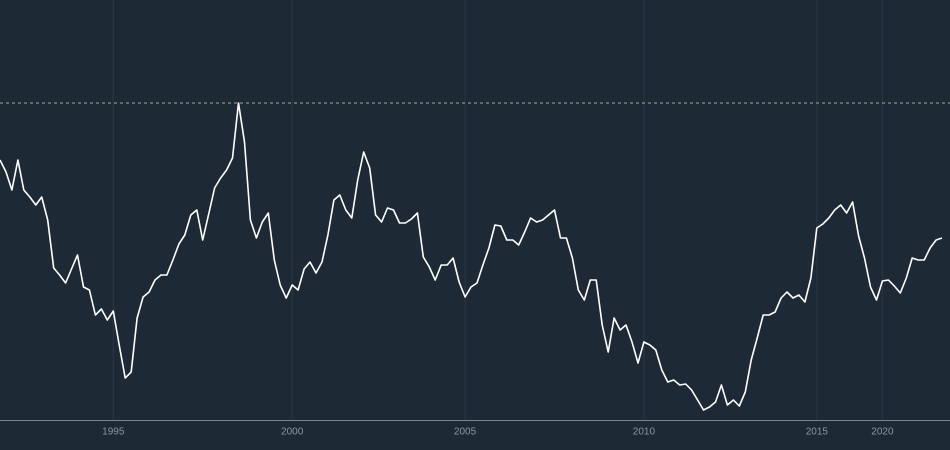 The width and height of the screenshot is (950, 450). Describe the element at coordinates (817, 432) in the screenshot. I see `x-tick-label: 2015` at that location.